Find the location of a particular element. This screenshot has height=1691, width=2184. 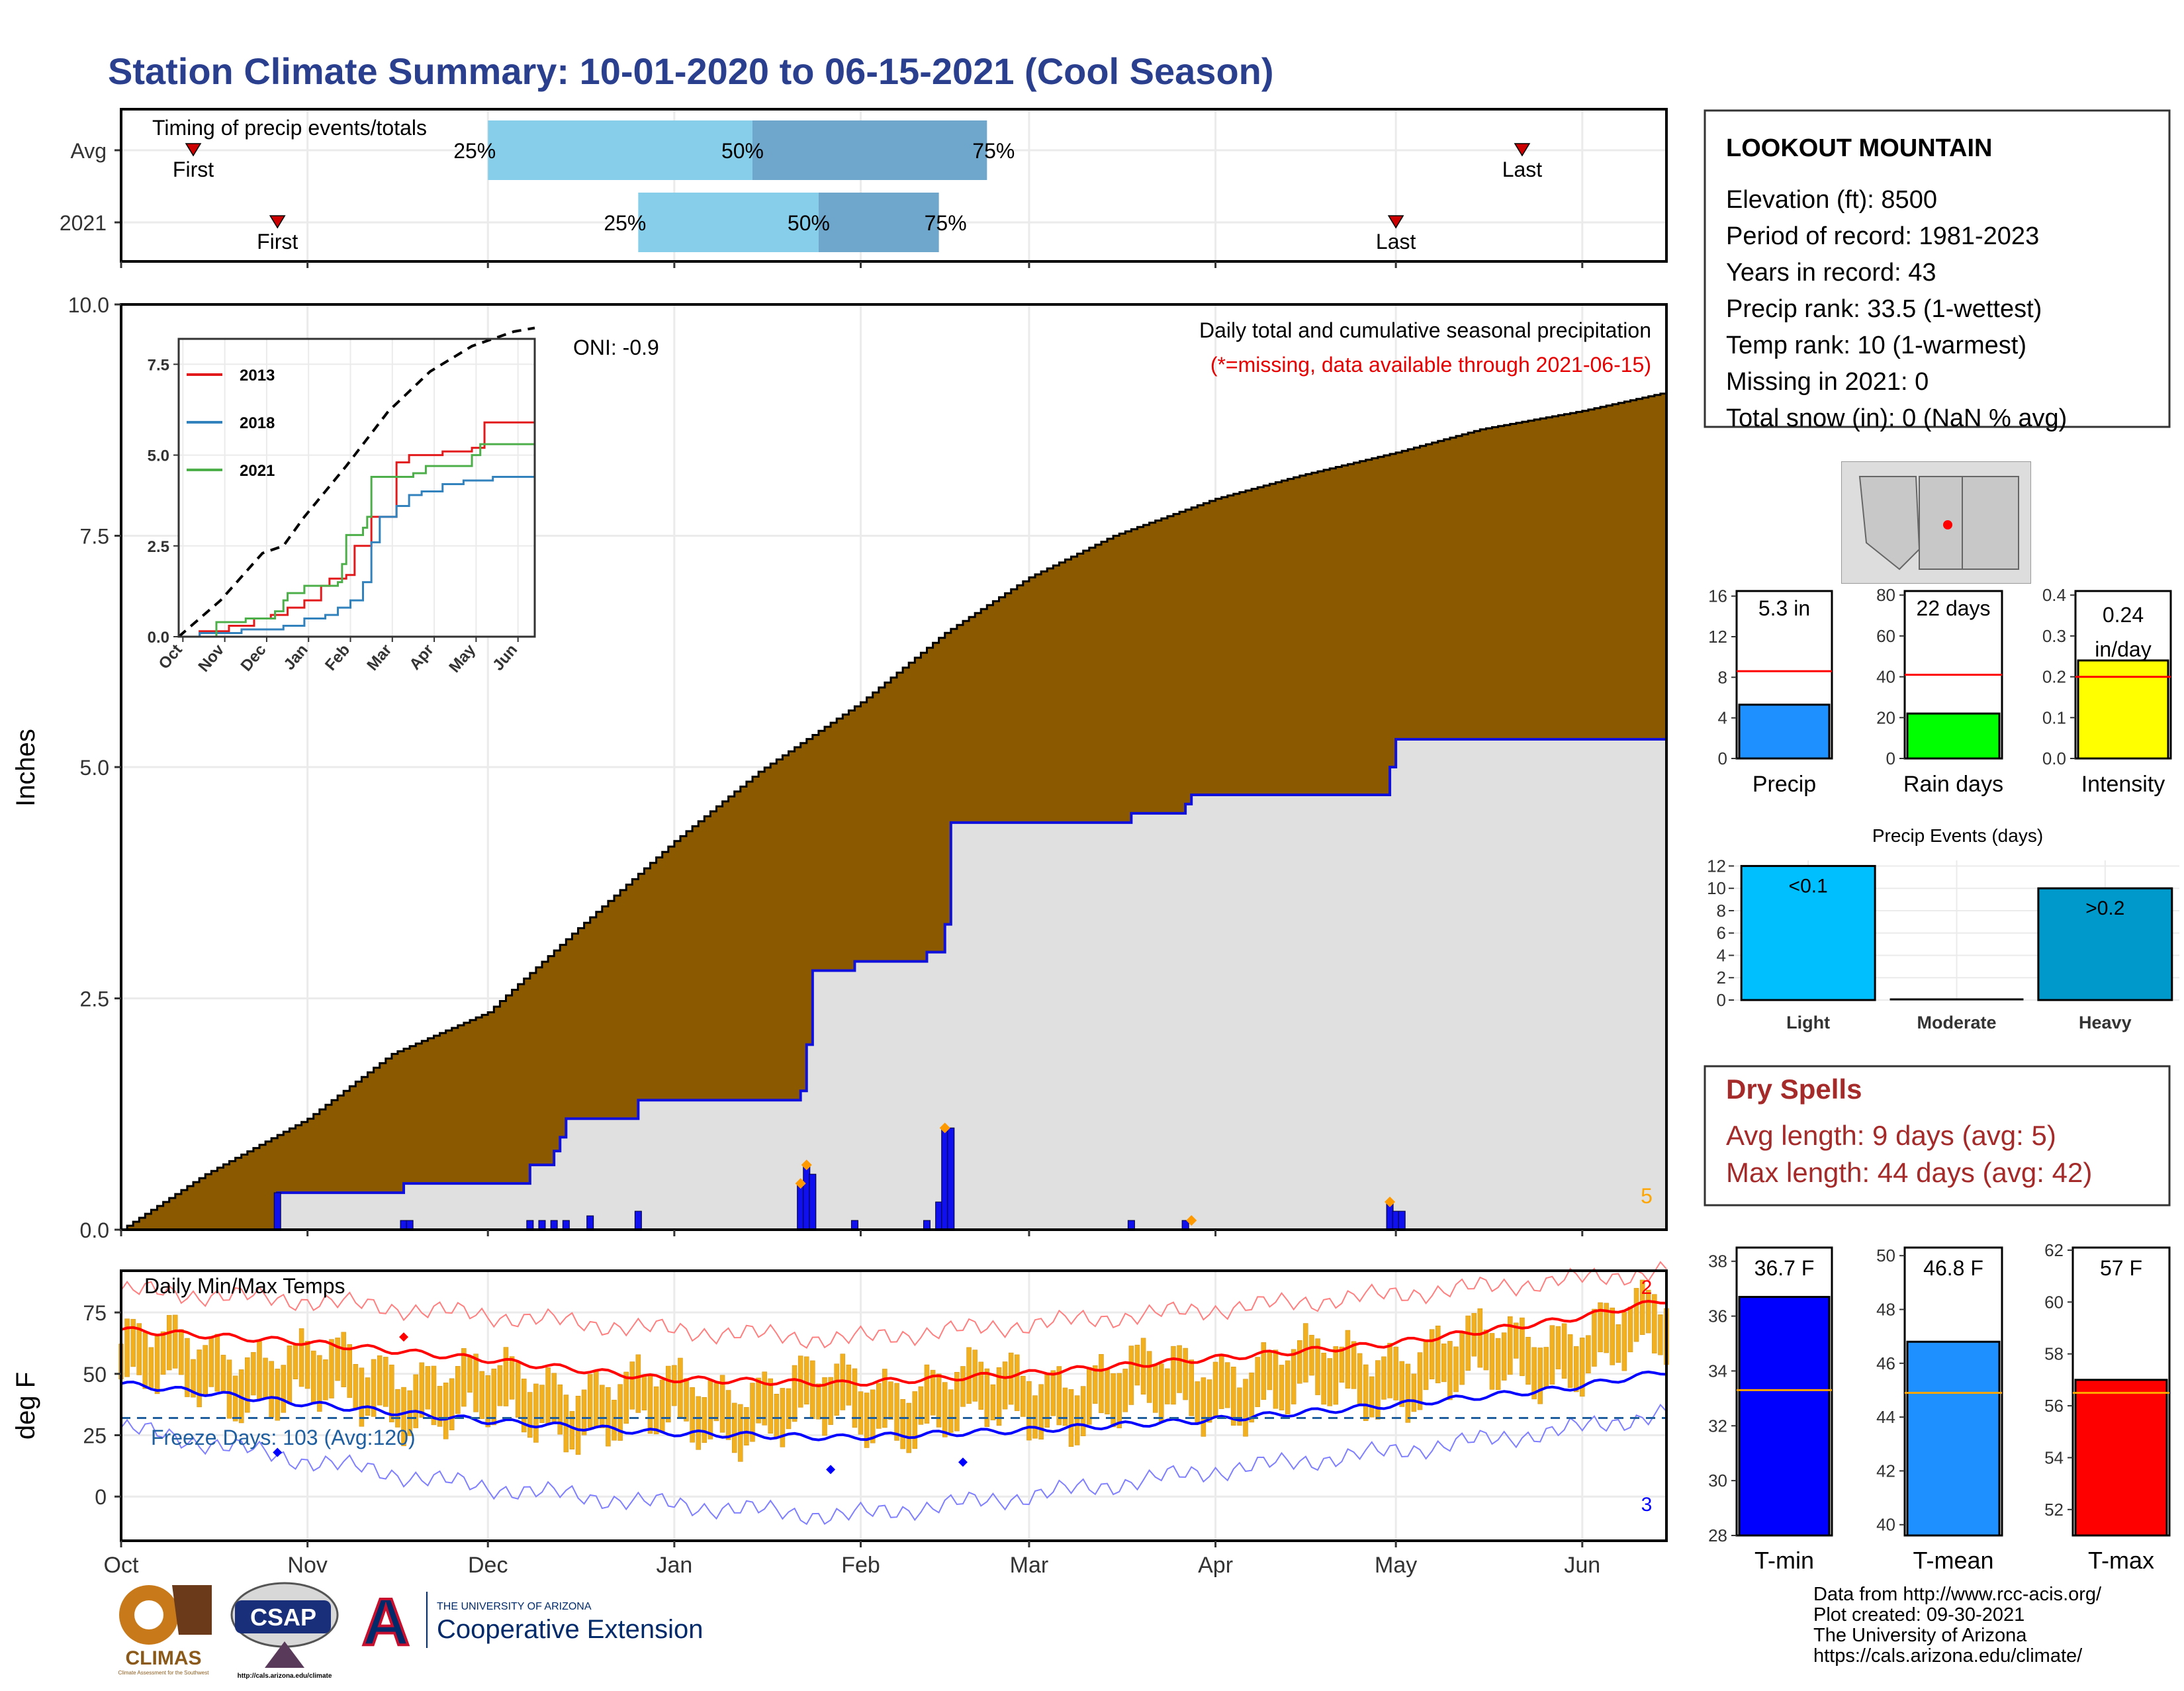

events-category-label: Moderate is located at coordinates (1957, 1023).